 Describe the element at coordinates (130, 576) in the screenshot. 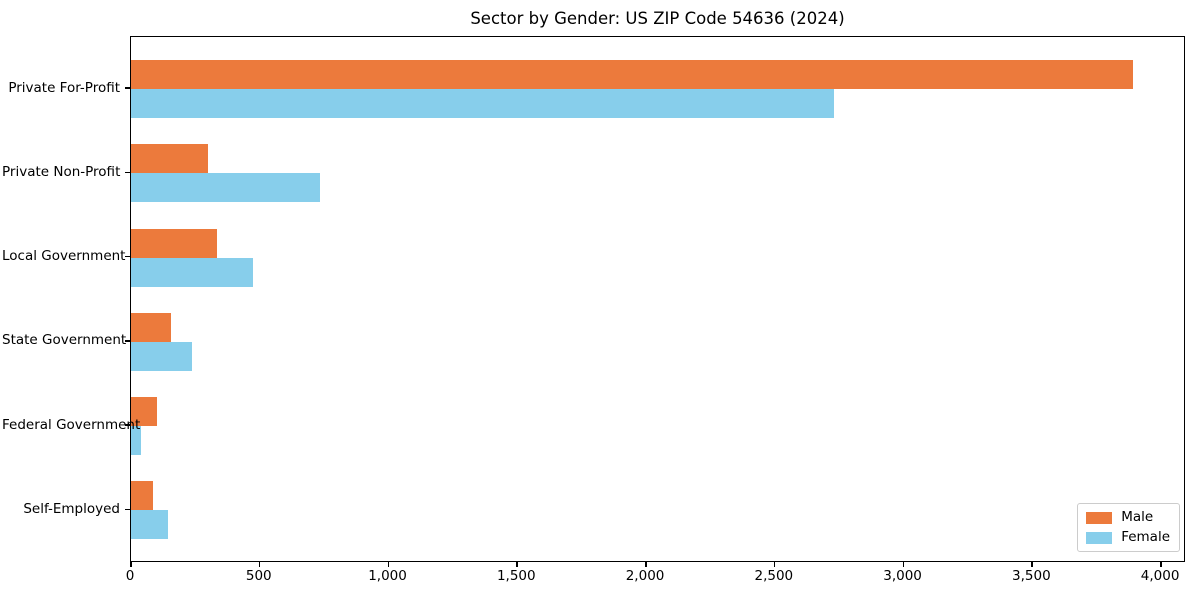

I see `x-tick-label-0: 0` at that location.